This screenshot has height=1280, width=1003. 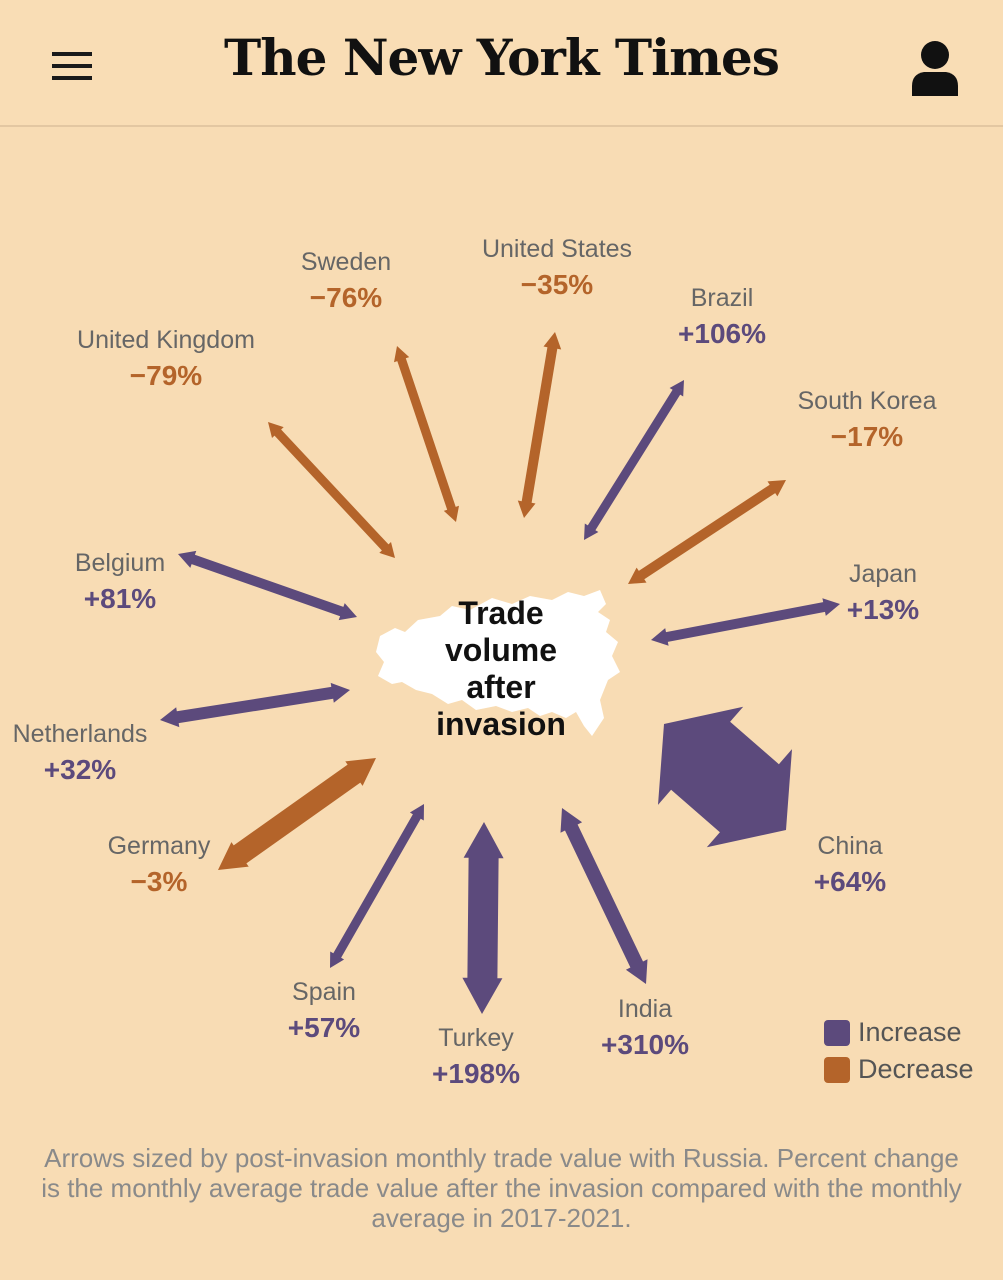 What do you see at coordinates (120, 598) in the screenshot?
I see `country-change-belgium: +81%` at bounding box center [120, 598].